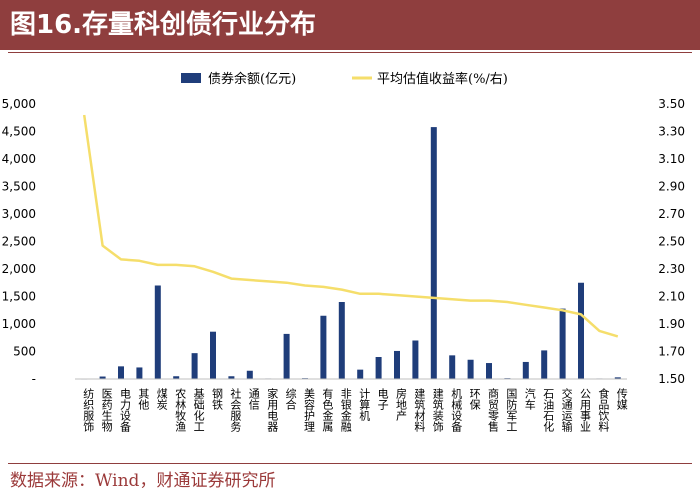  I want to click on y-left-tick-label: 2,000, so click(19, 269).